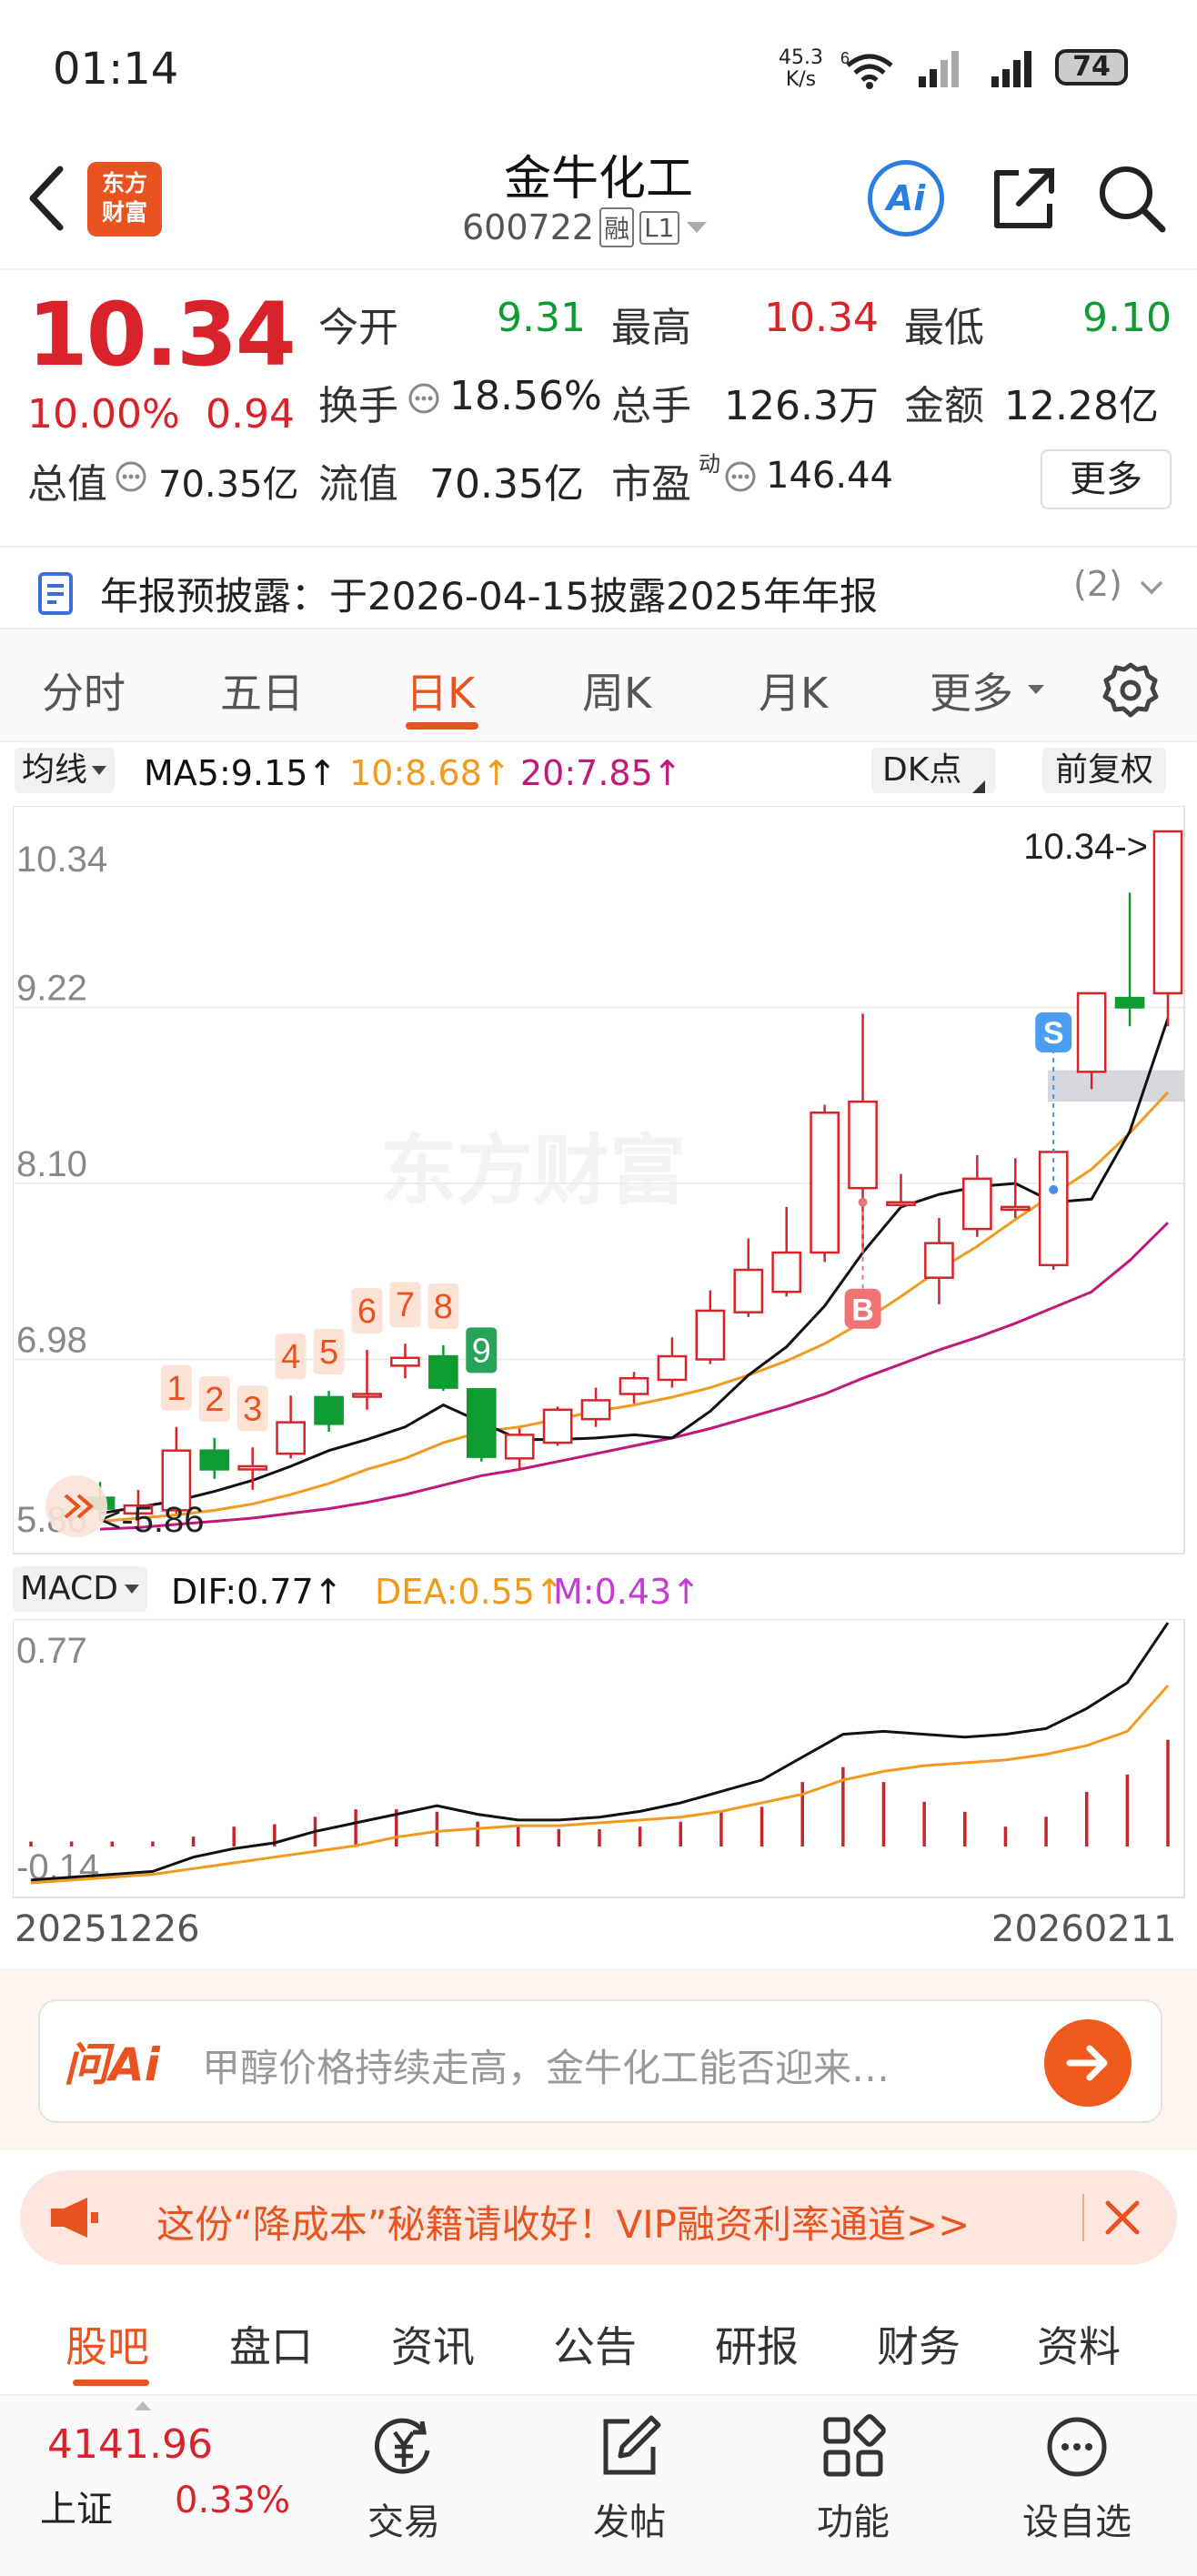 This screenshot has height=2576, width=1197. Describe the element at coordinates (1088, 2063) in the screenshot. I see `ai-send-button` at that location.